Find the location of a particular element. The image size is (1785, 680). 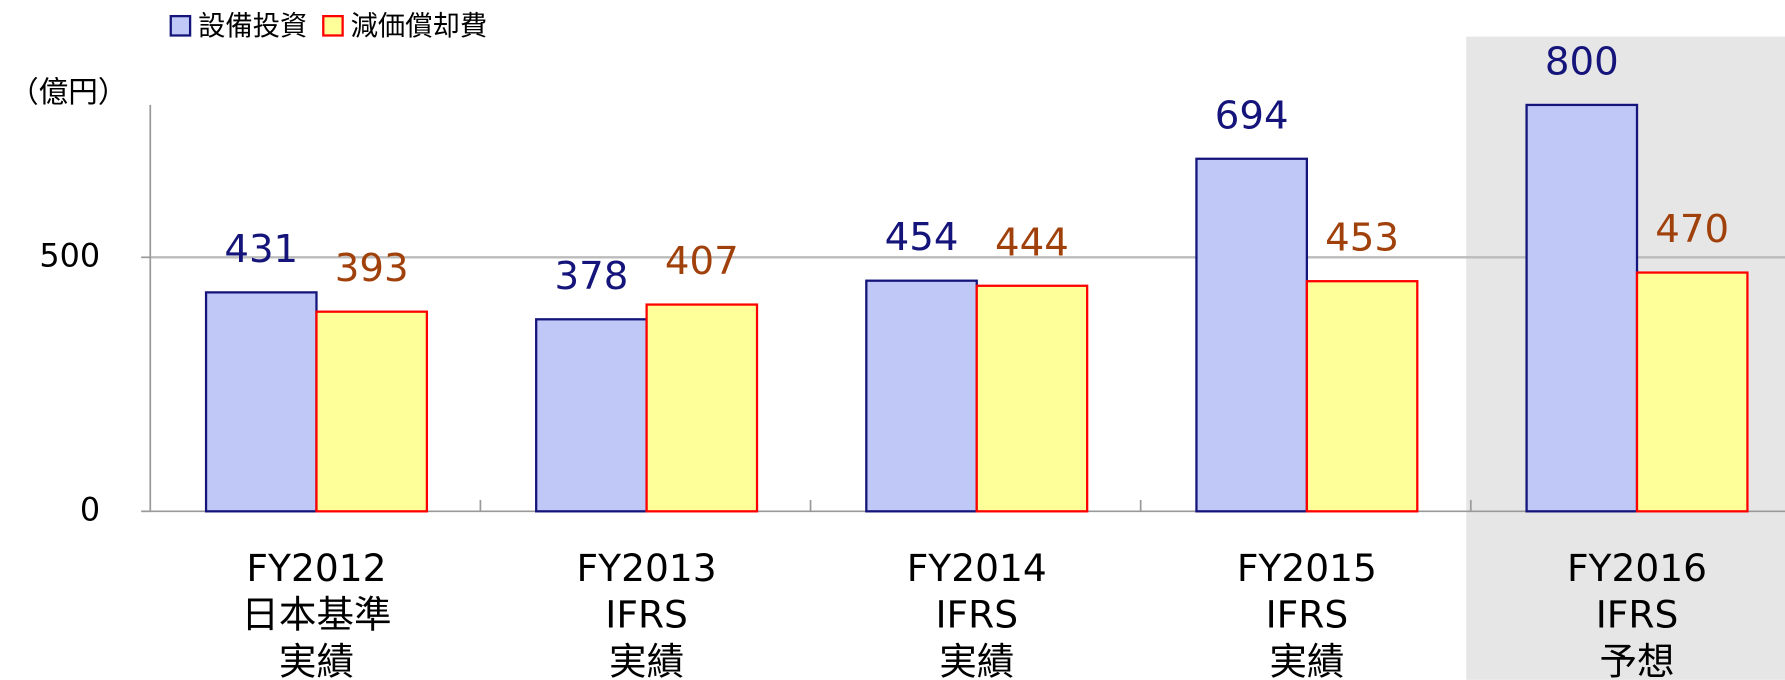

value-label: 378 is located at coordinates (591, 276).